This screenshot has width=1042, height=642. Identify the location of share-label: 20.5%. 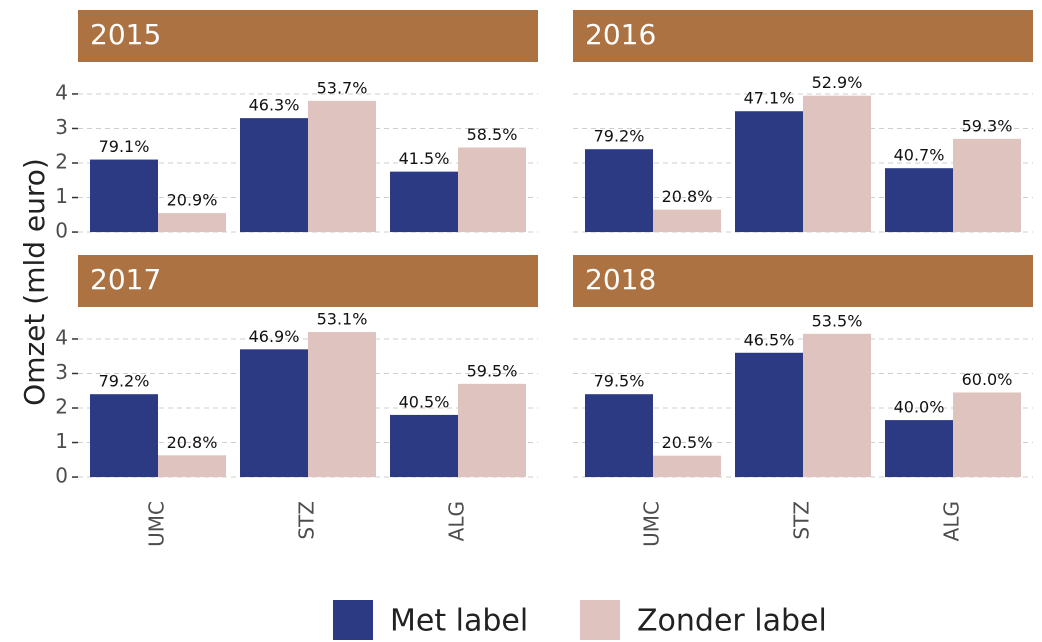
(687, 442).